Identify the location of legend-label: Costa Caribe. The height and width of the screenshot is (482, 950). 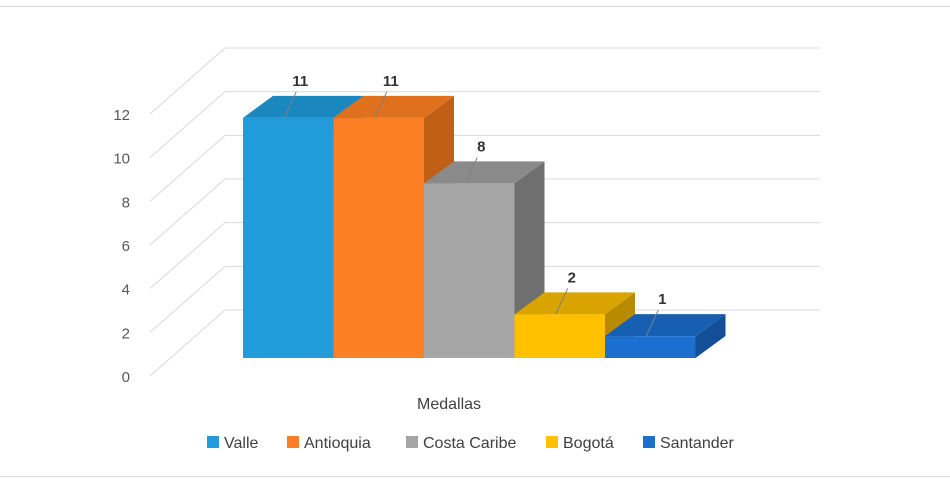
(469, 443).